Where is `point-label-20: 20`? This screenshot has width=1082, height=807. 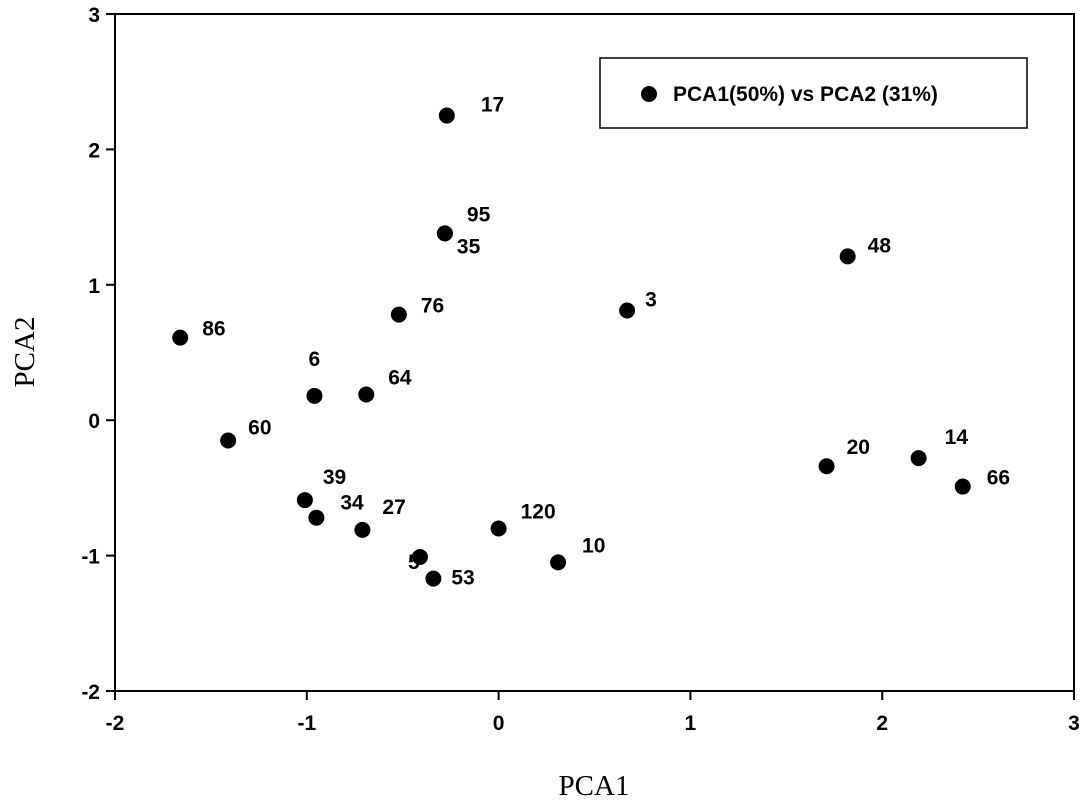
point-label-20: 20 is located at coordinates (858, 447).